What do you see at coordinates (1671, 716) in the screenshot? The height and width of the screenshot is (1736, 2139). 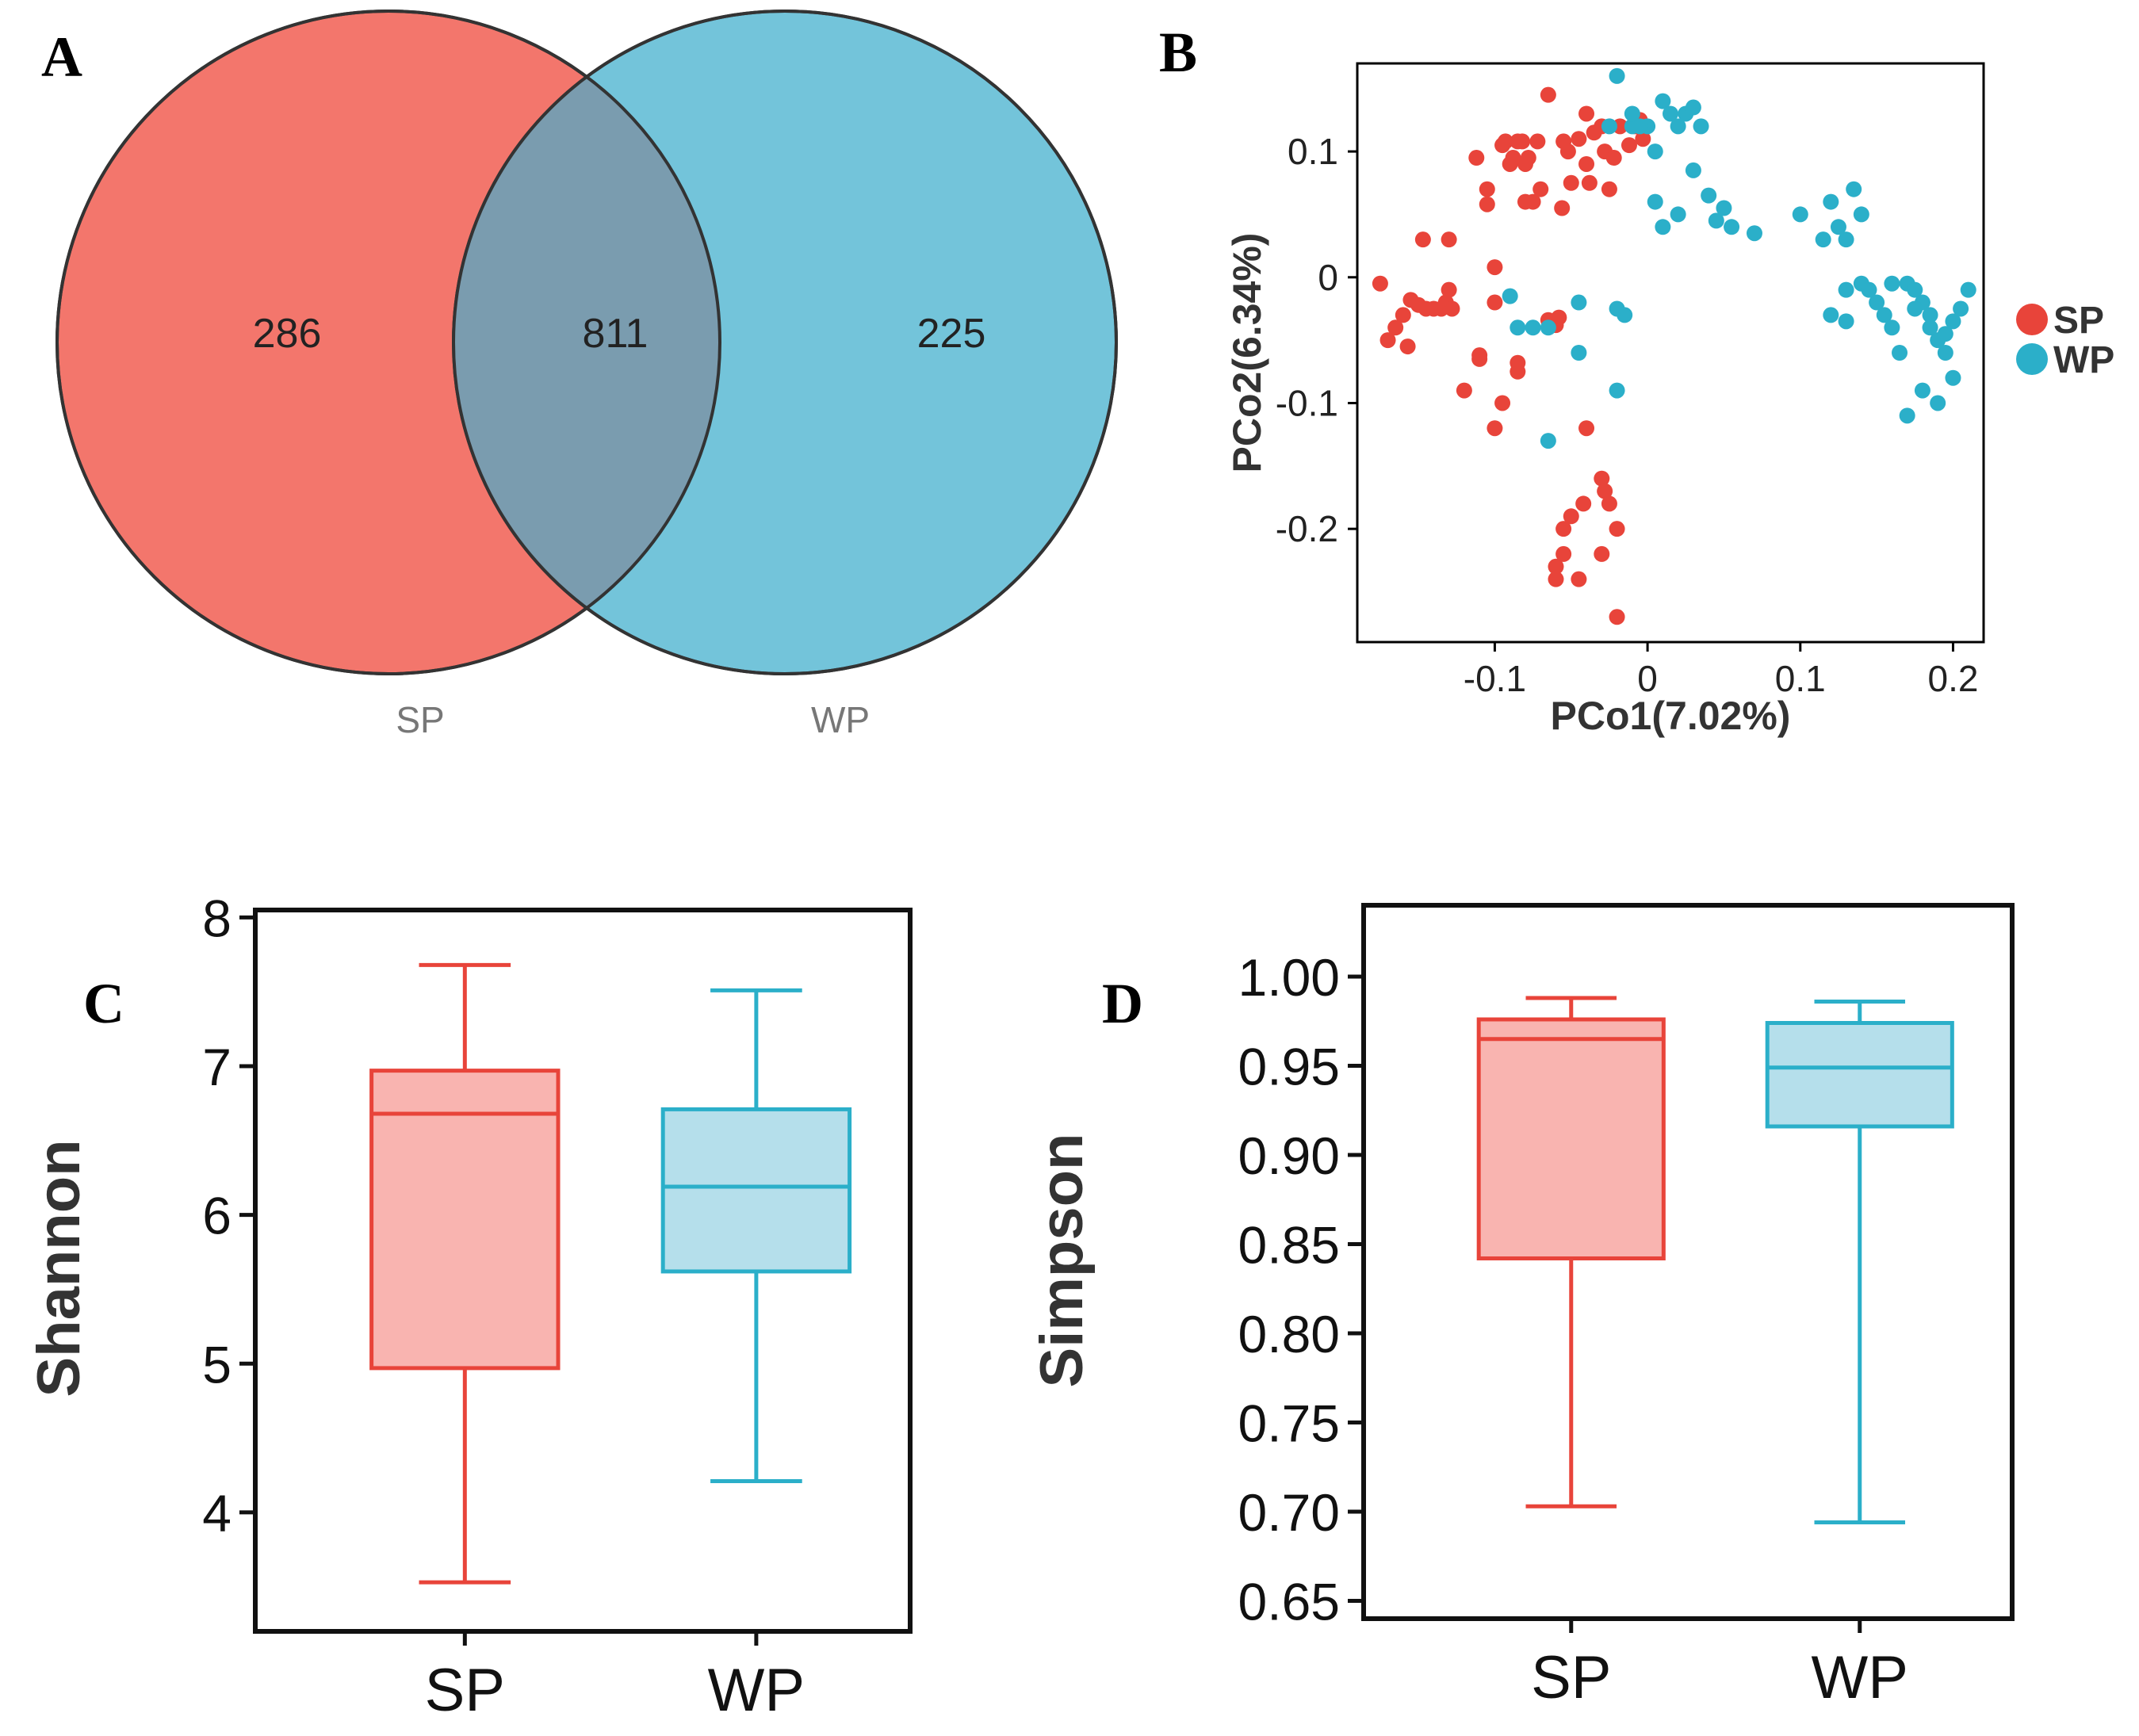 I see `pcoa-x-label: PCo1(7.02%)` at bounding box center [1671, 716].